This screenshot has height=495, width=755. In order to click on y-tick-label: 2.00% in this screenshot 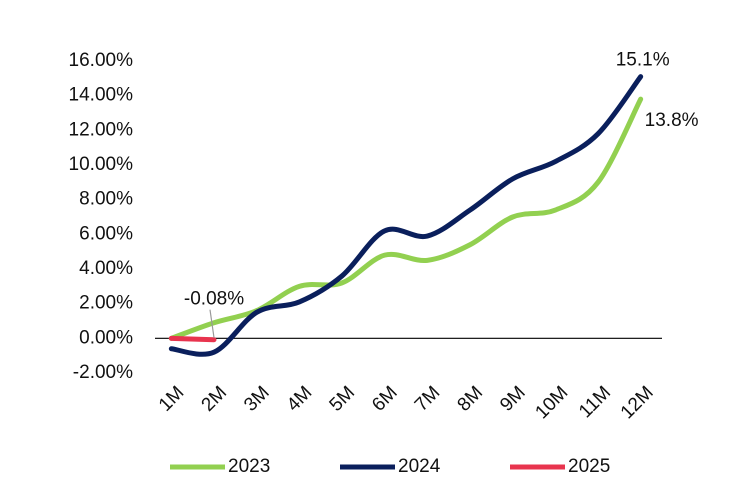, I will do `click(106, 303)`.